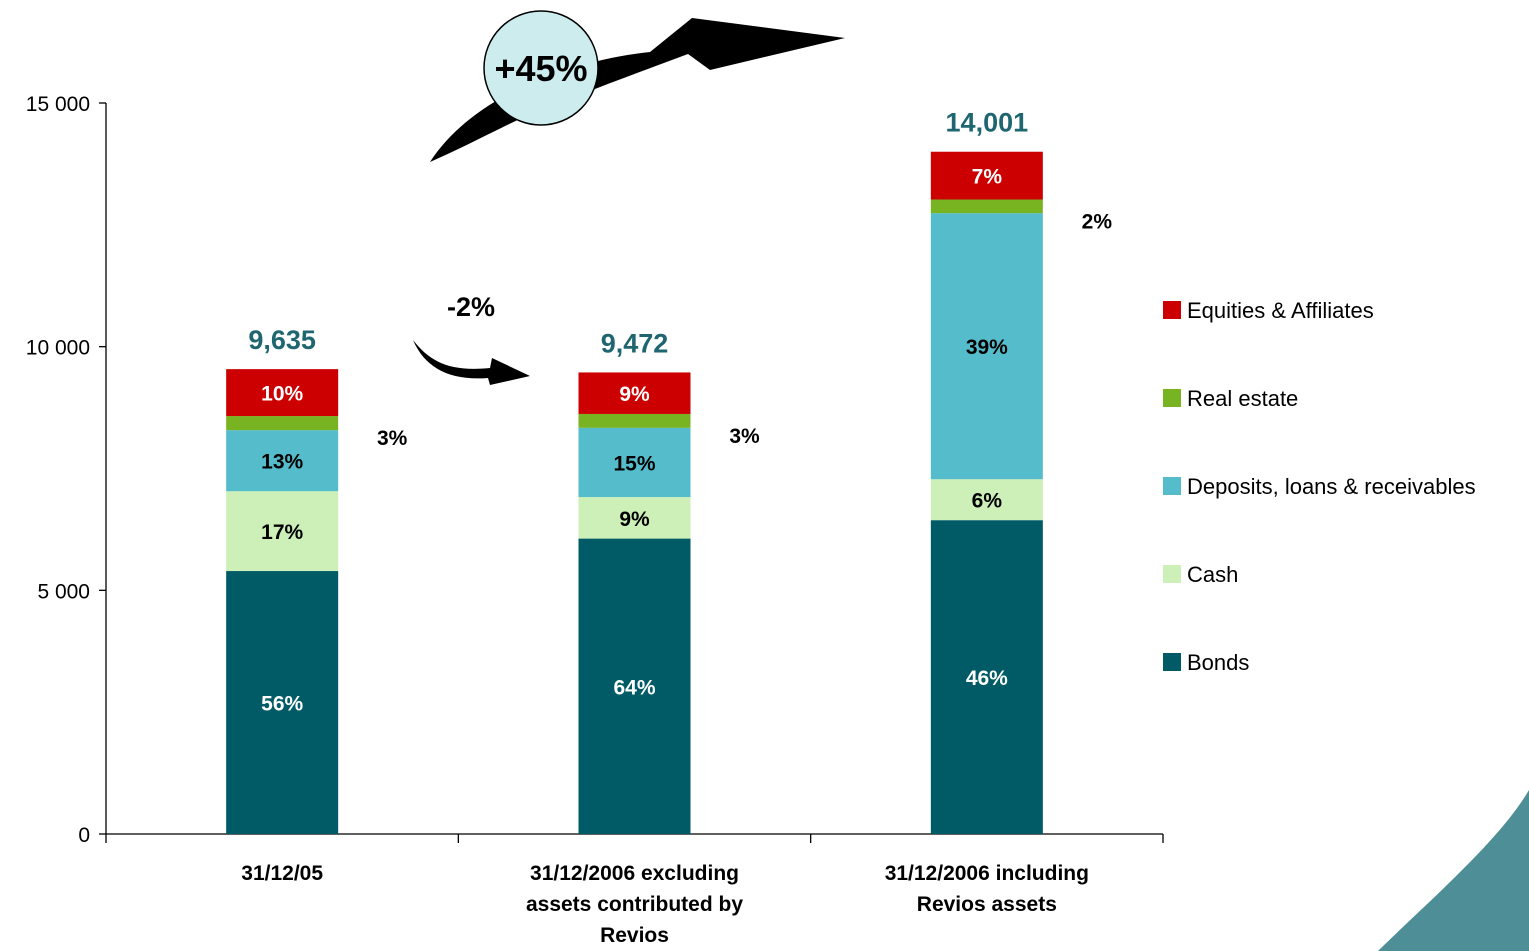 The width and height of the screenshot is (1529, 951). Describe the element at coordinates (471, 307) in the screenshot. I see `growth-step-label: -2%` at that location.